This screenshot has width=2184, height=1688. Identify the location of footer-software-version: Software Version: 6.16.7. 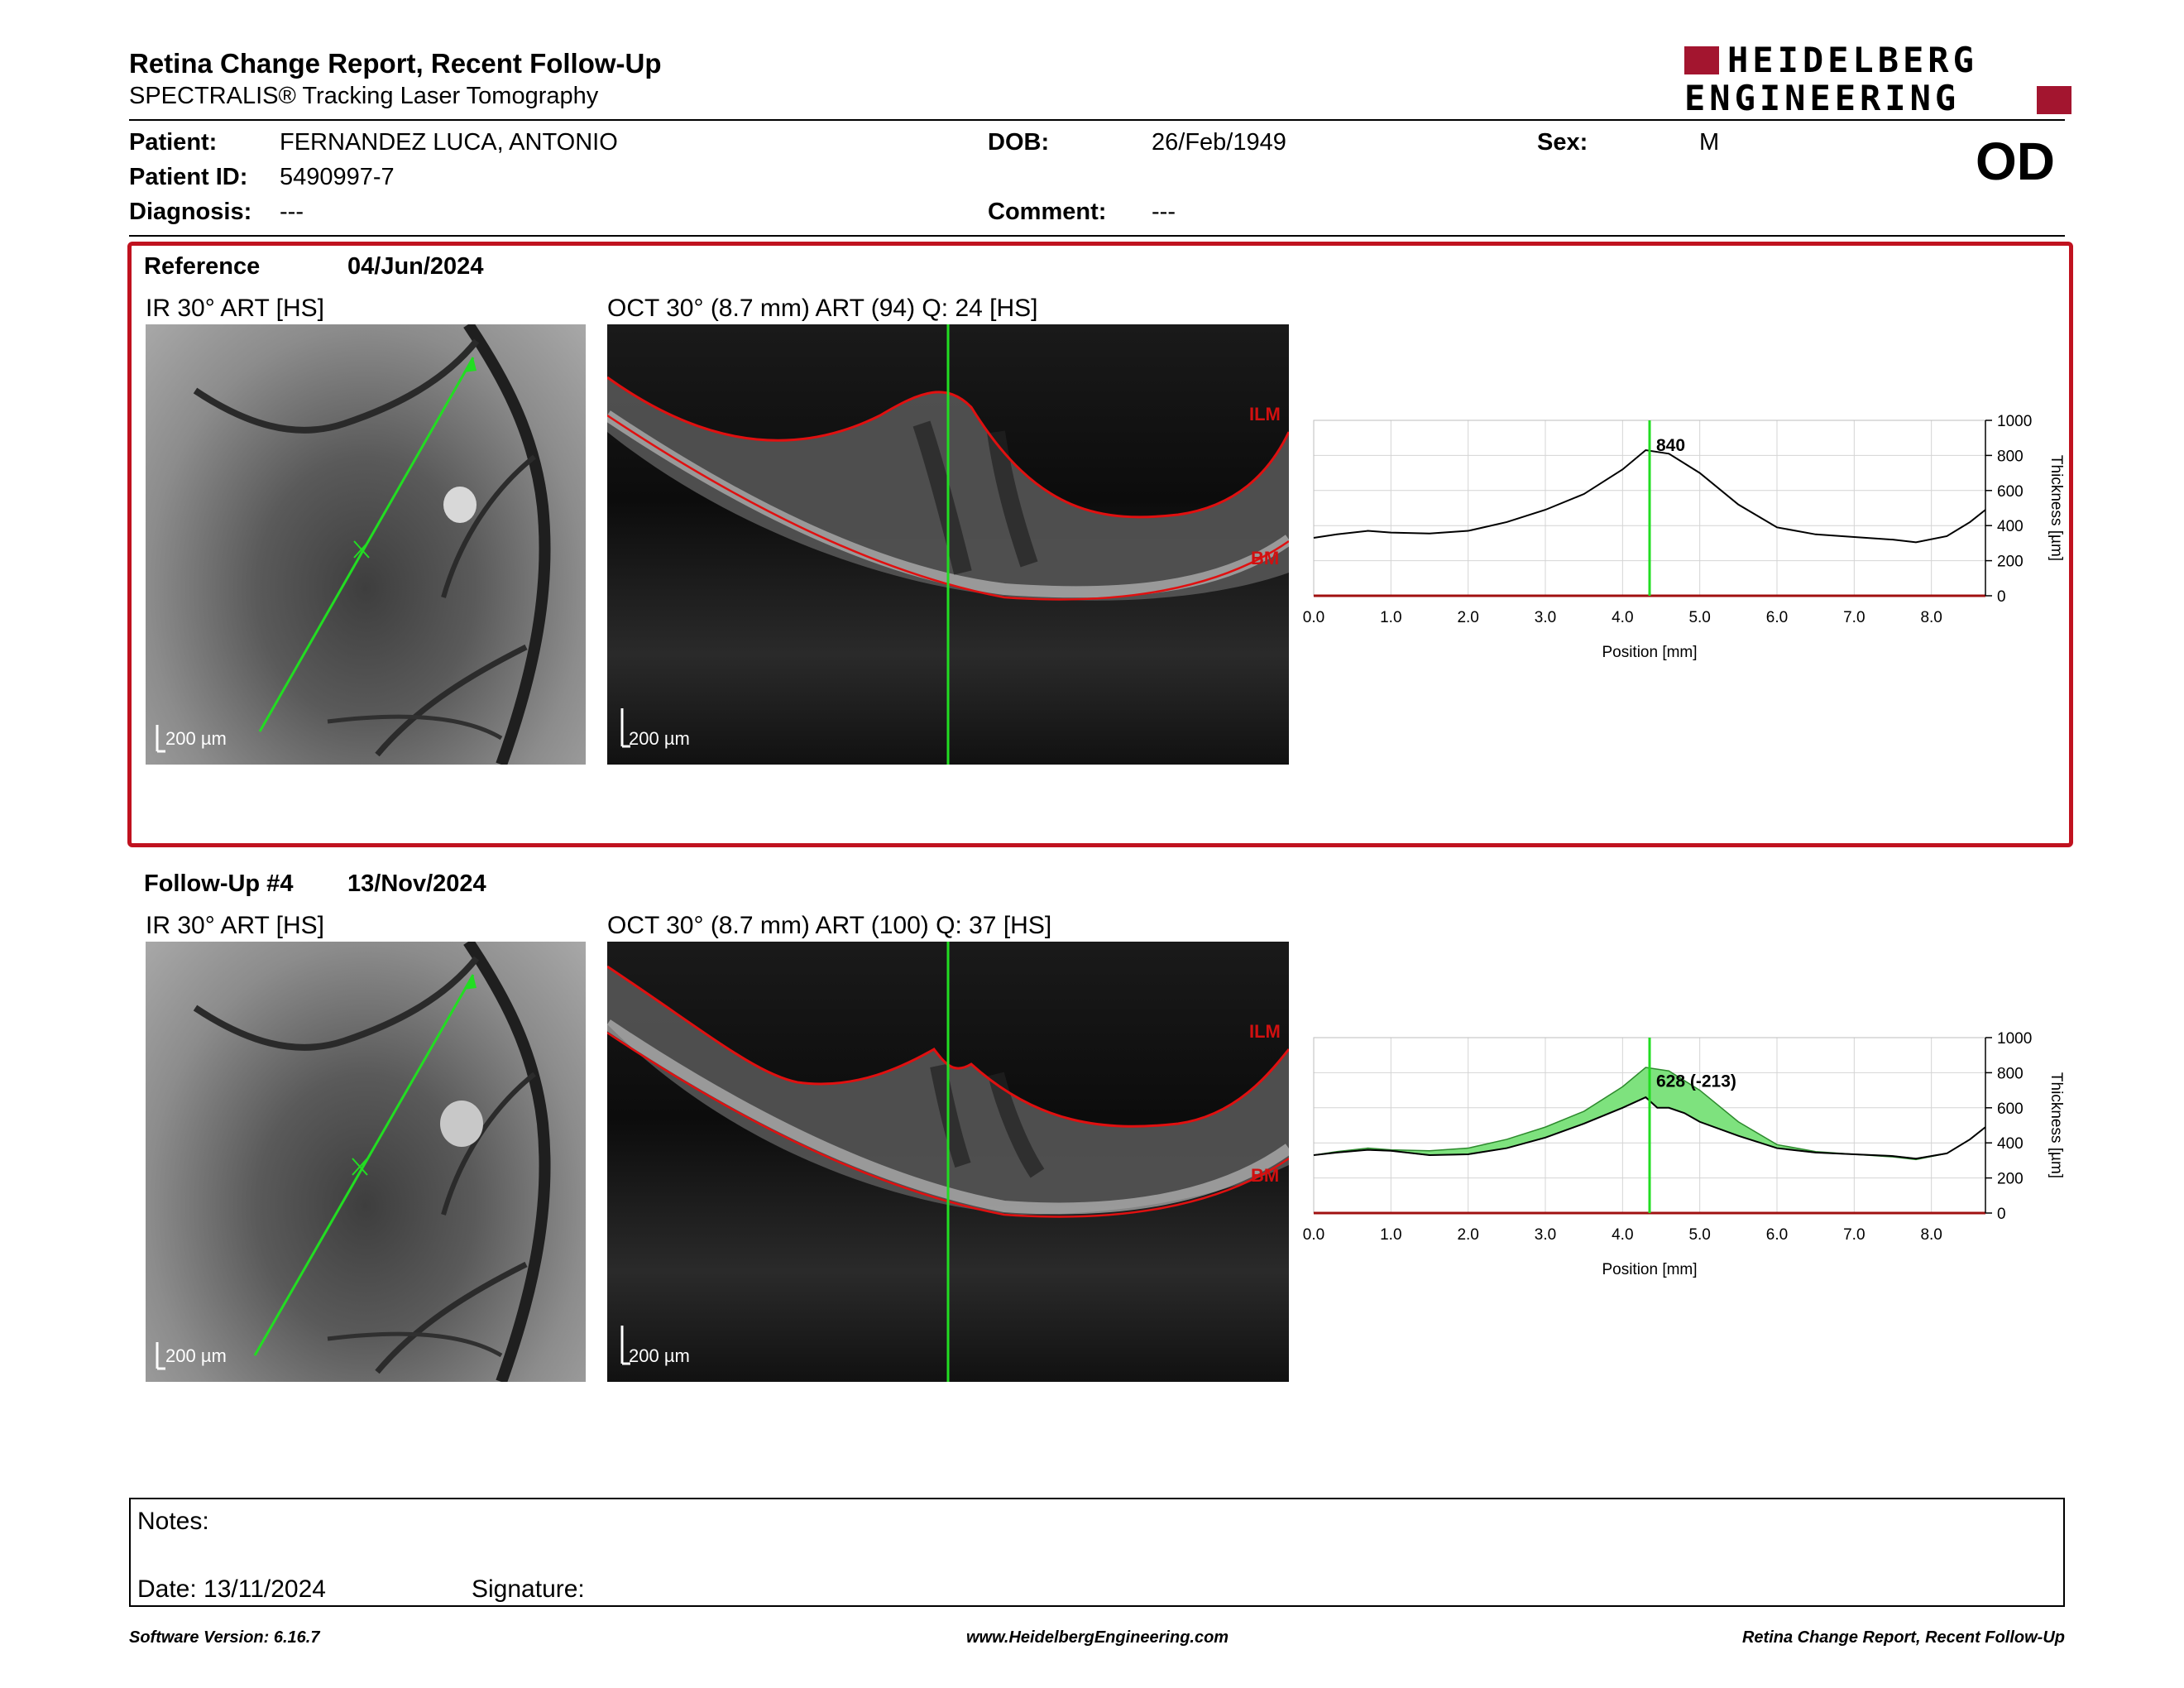
(224, 1637).